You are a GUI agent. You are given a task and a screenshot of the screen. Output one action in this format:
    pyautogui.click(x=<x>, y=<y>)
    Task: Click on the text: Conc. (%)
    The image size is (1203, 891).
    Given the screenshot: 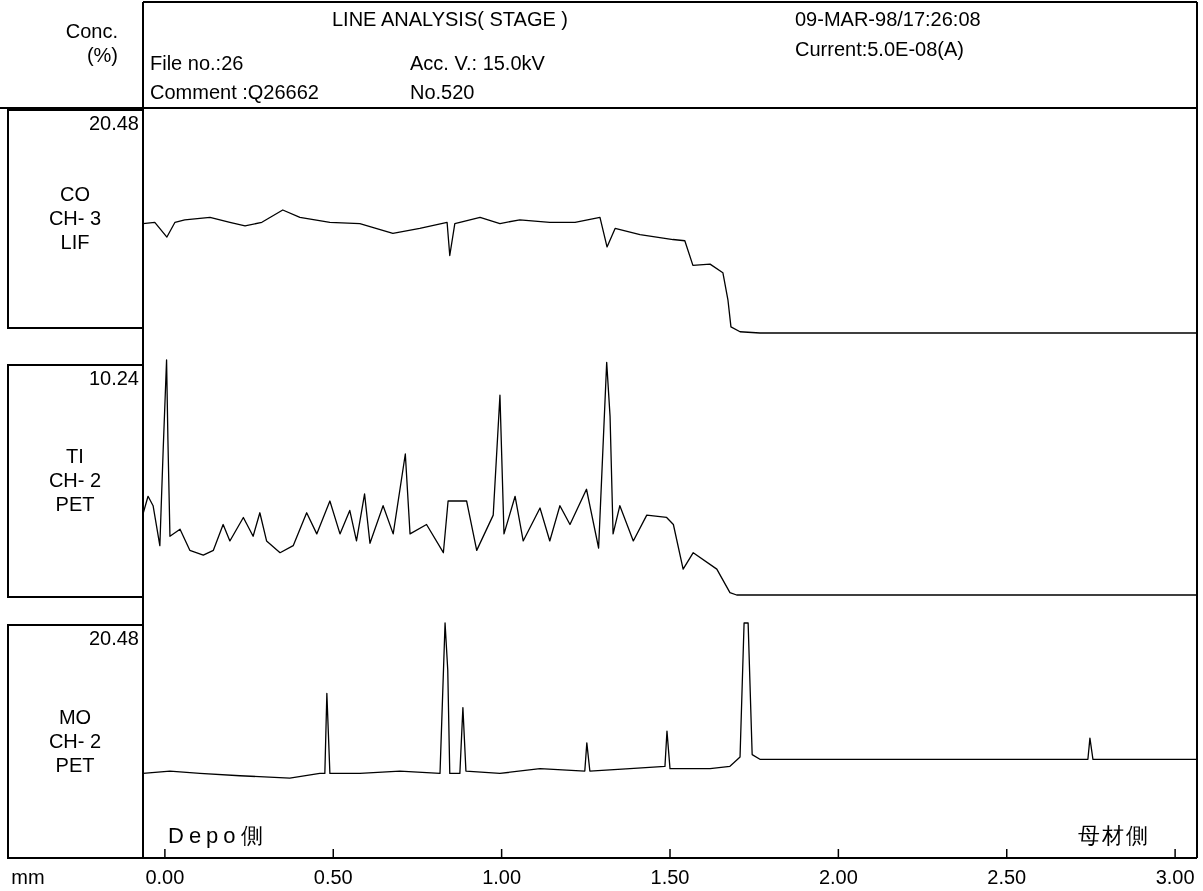 What is the action you would take?
    pyautogui.click(x=91, y=43)
    